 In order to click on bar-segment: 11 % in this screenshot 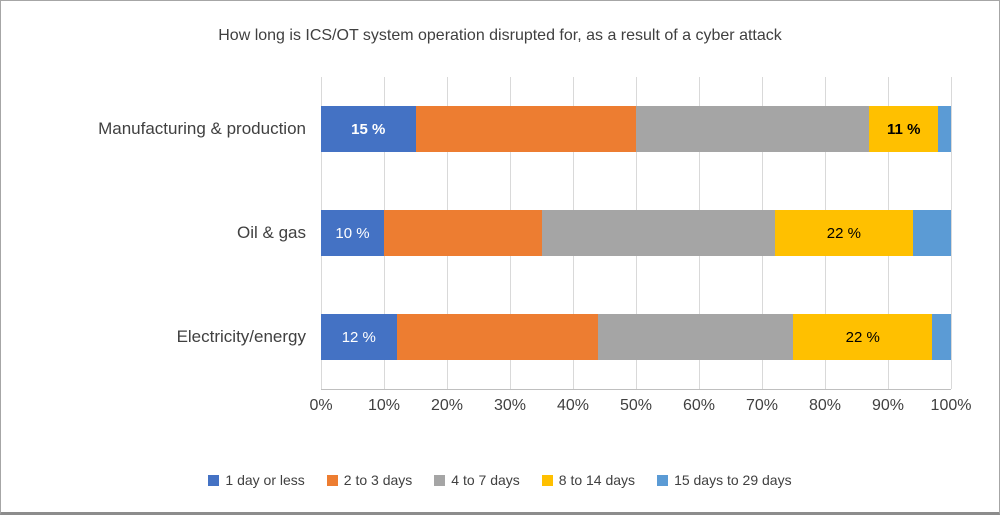, I will do `click(904, 129)`.